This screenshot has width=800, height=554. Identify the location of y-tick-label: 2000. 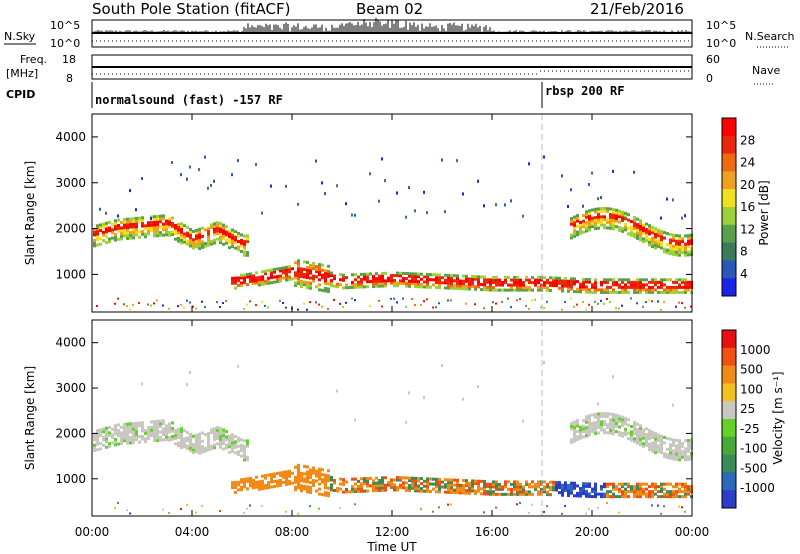
(70, 229).